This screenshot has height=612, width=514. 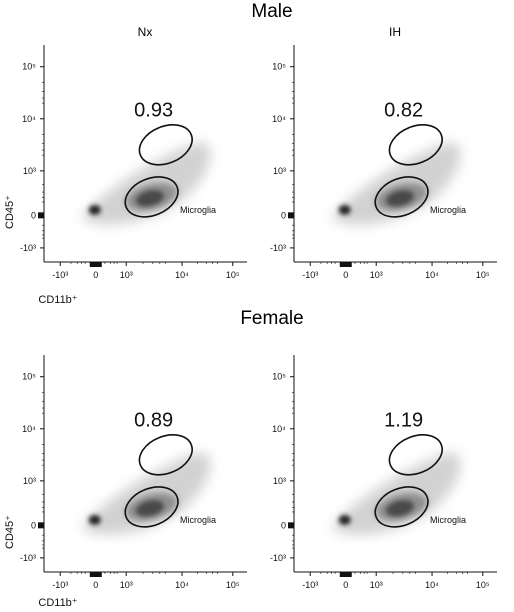 What do you see at coordinates (10, 212) in the screenshot?
I see `y-axis-label-top: CD45⁺` at bounding box center [10, 212].